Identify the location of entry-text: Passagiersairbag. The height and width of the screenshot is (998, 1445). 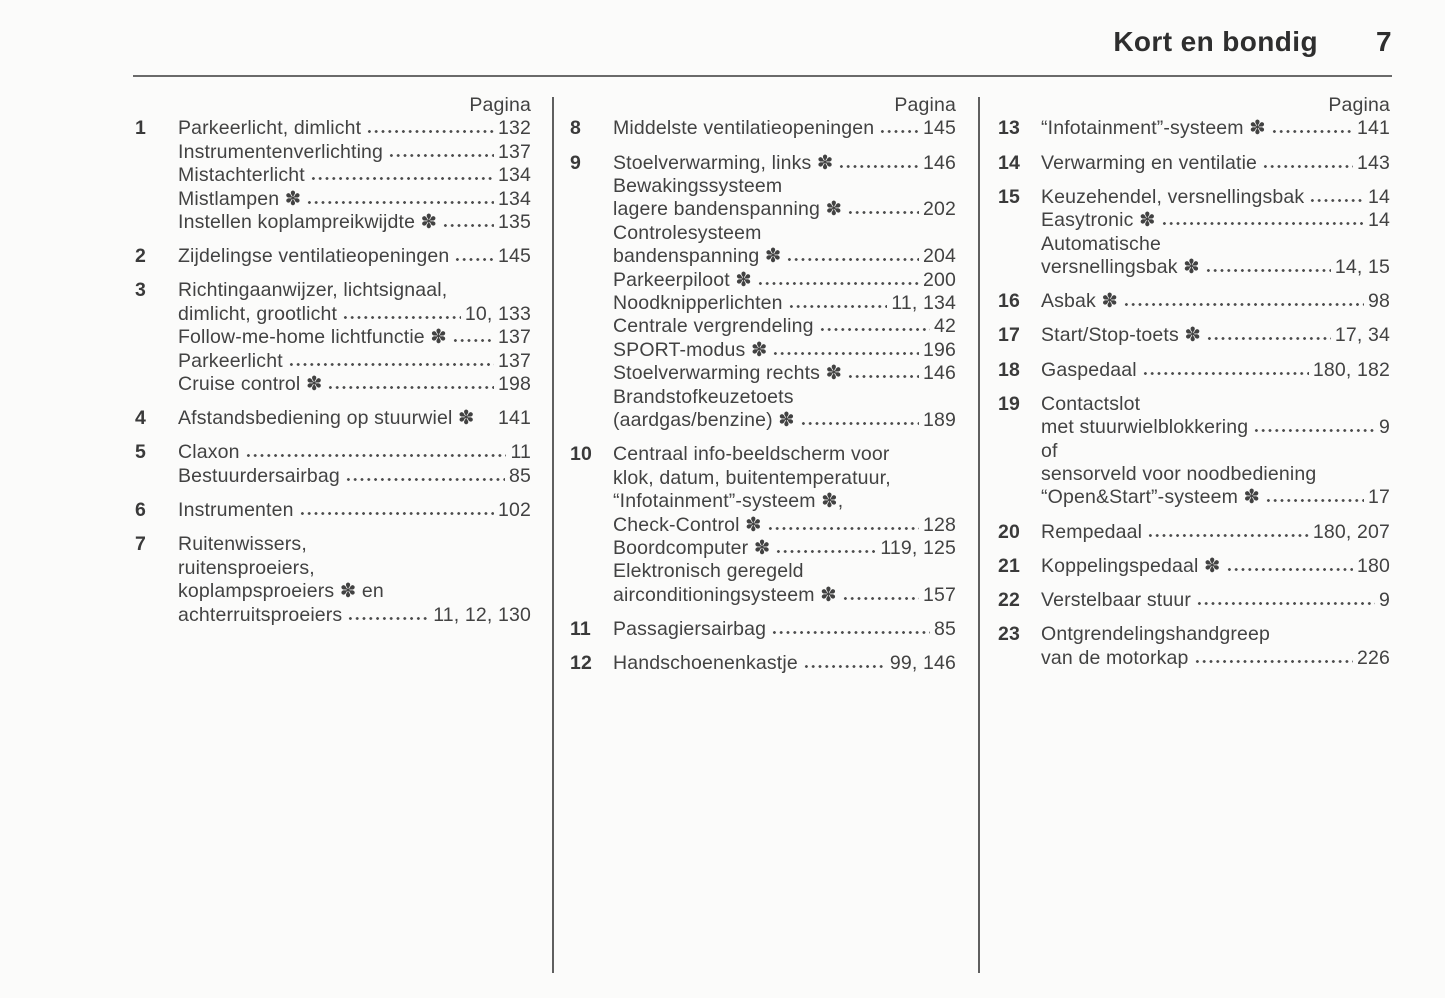
(690, 628).